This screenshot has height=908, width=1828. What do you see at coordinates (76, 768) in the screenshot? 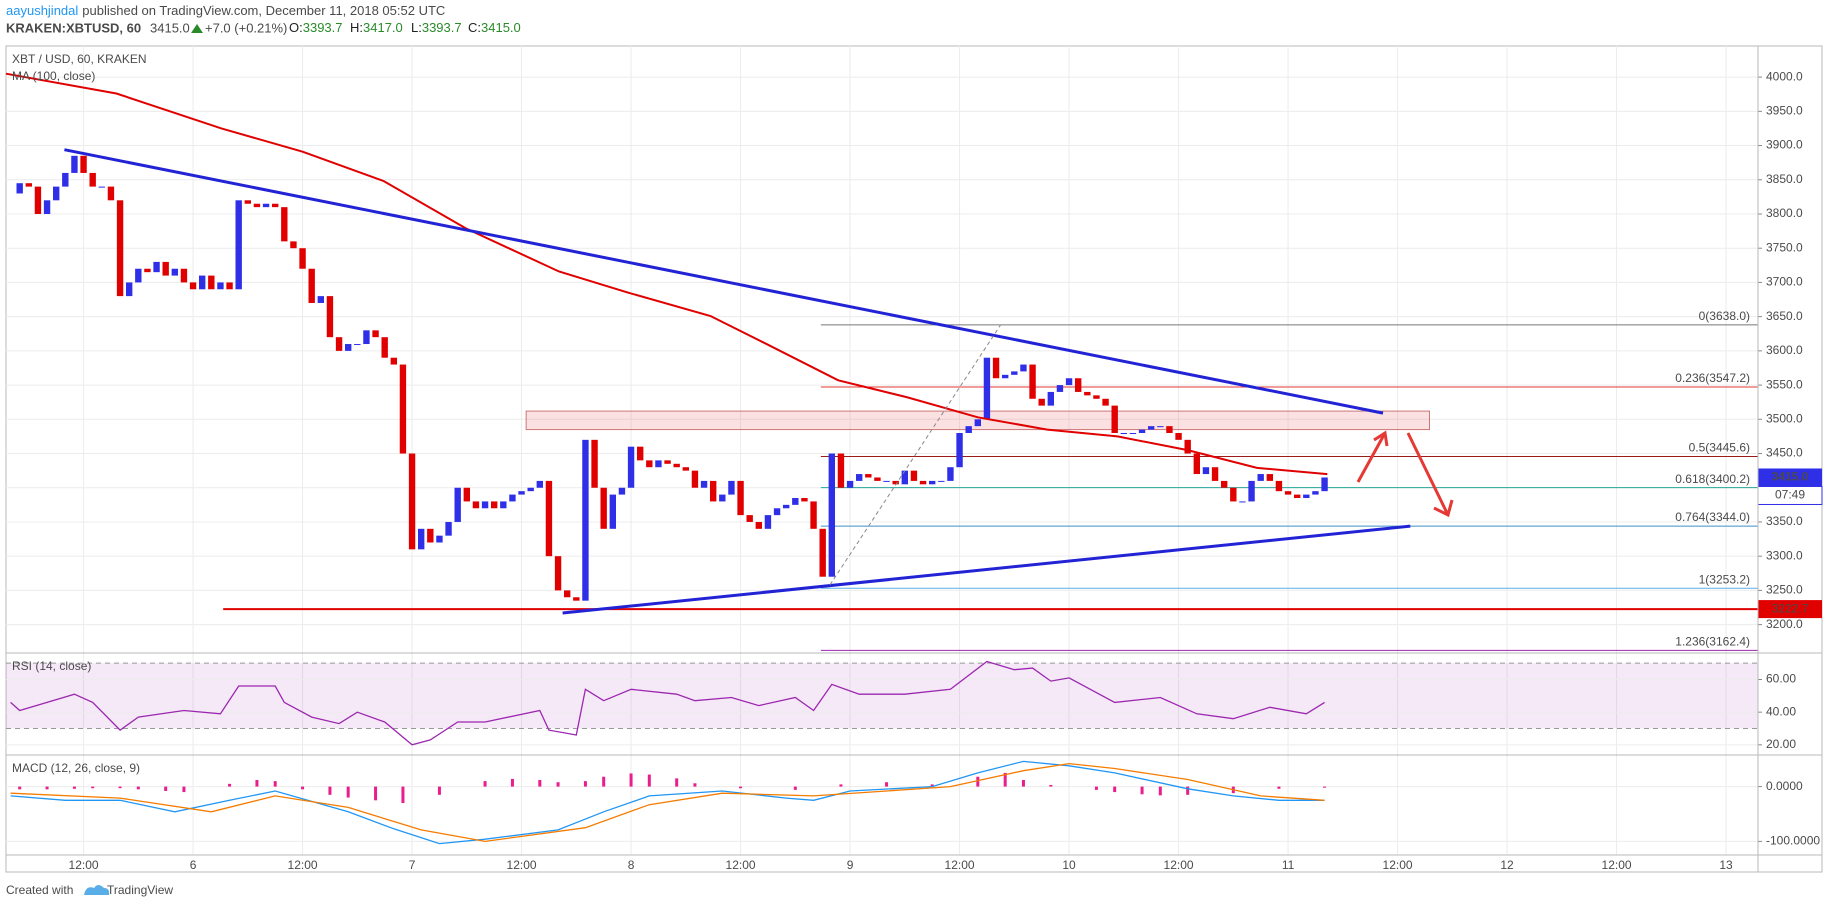
I see `pane-title: MACD (12, 26, close, 9)` at bounding box center [76, 768].